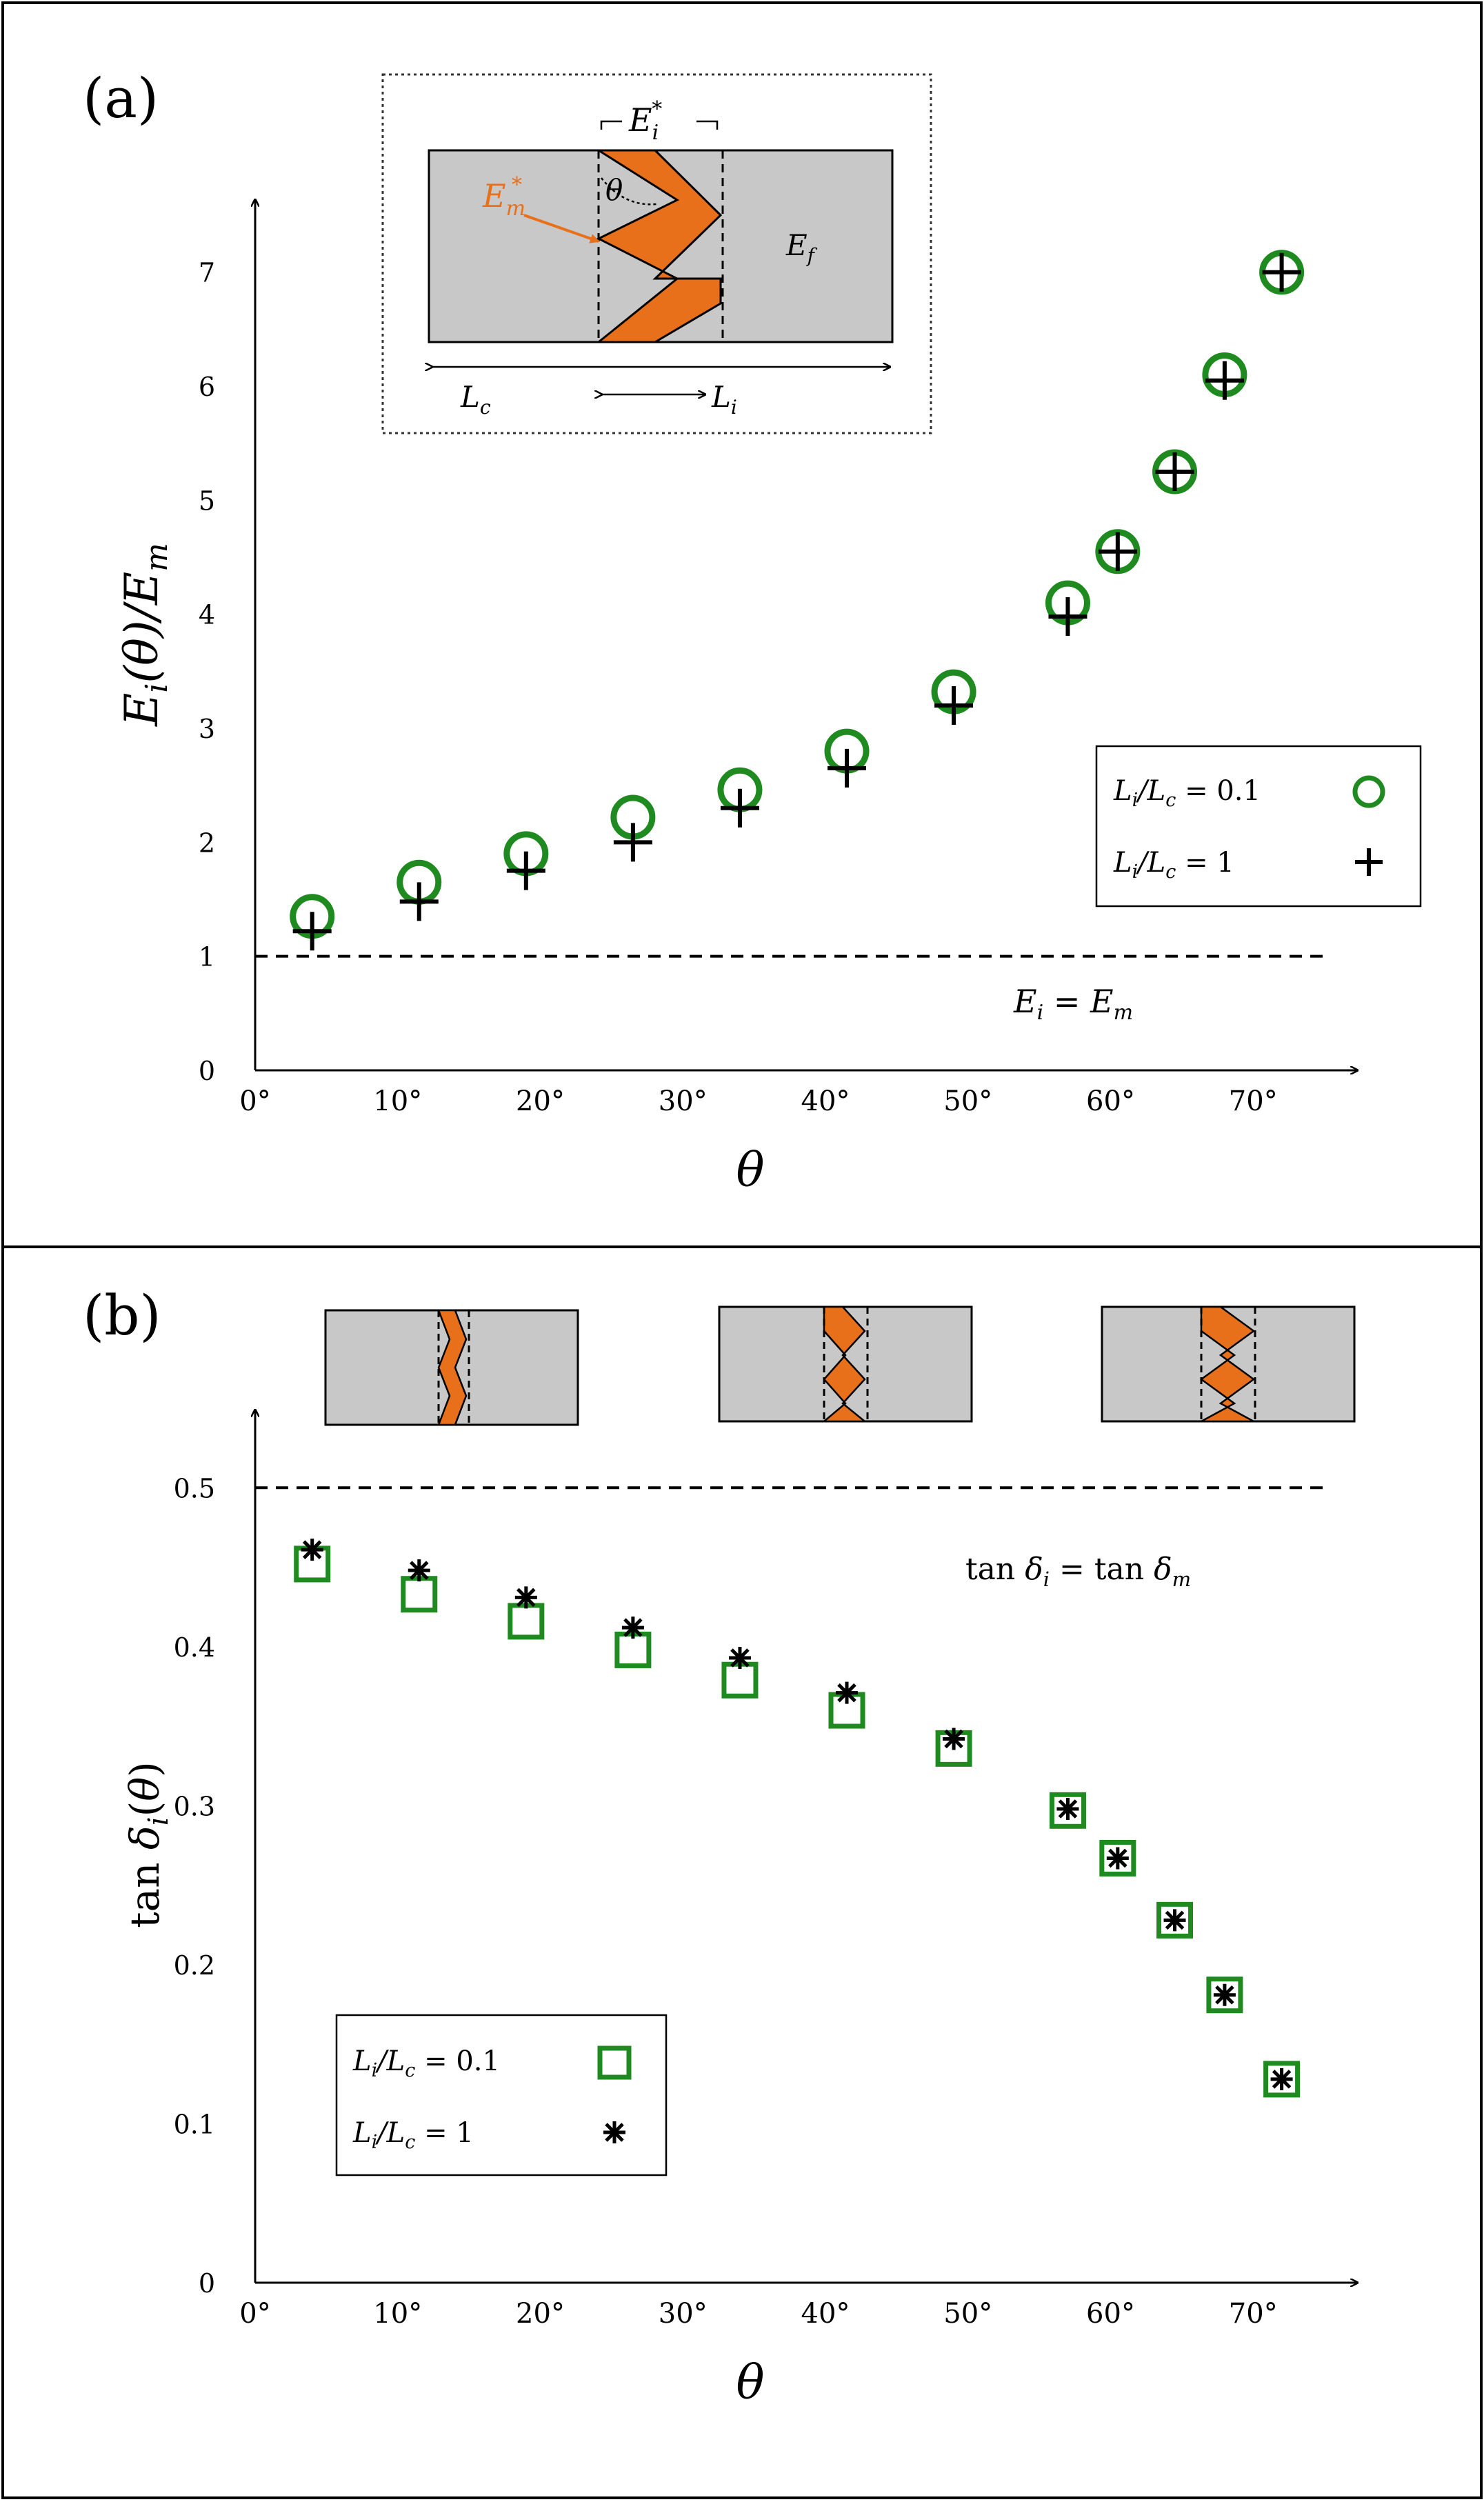  What do you see at coordinates (502, 2095) in the screenshot?
I see `panel-b-legend-box` at bounding box center [502, 2095].